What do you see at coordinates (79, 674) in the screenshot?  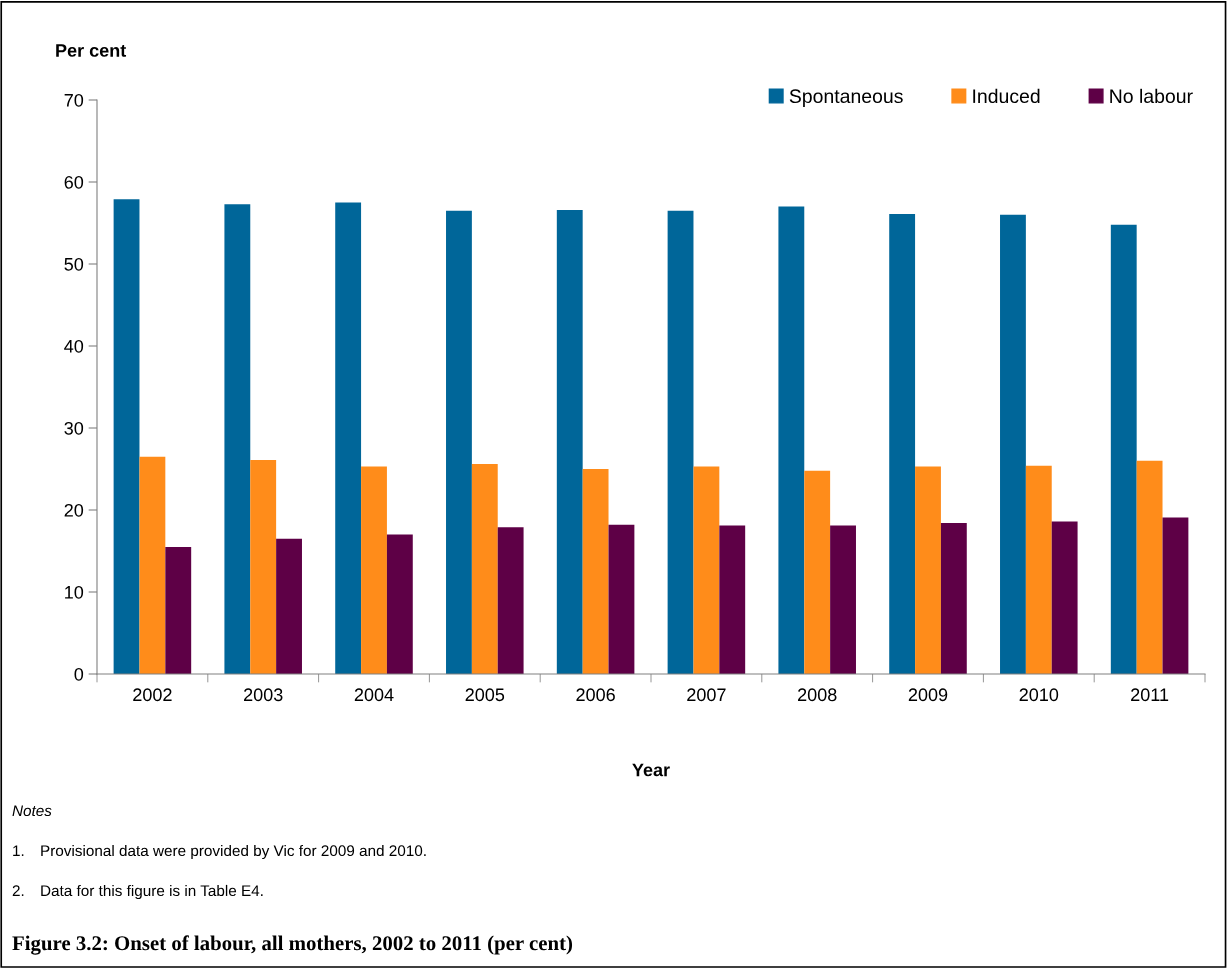 I see `y-tick-label: 0` at bounding box center [79, 674].